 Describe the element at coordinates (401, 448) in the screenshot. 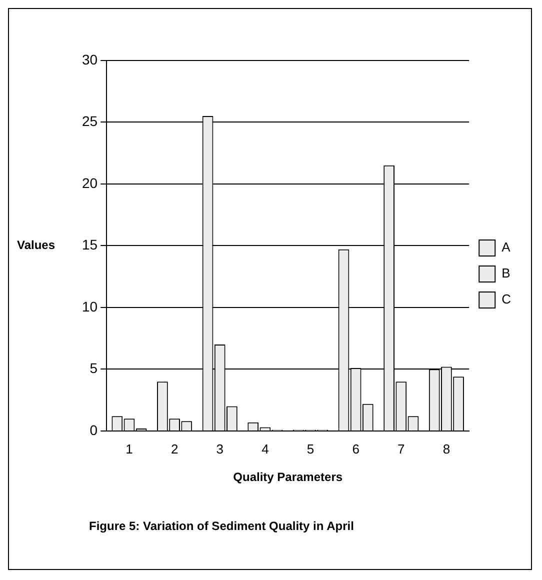

I see `x-tick-label: 7` at that location.